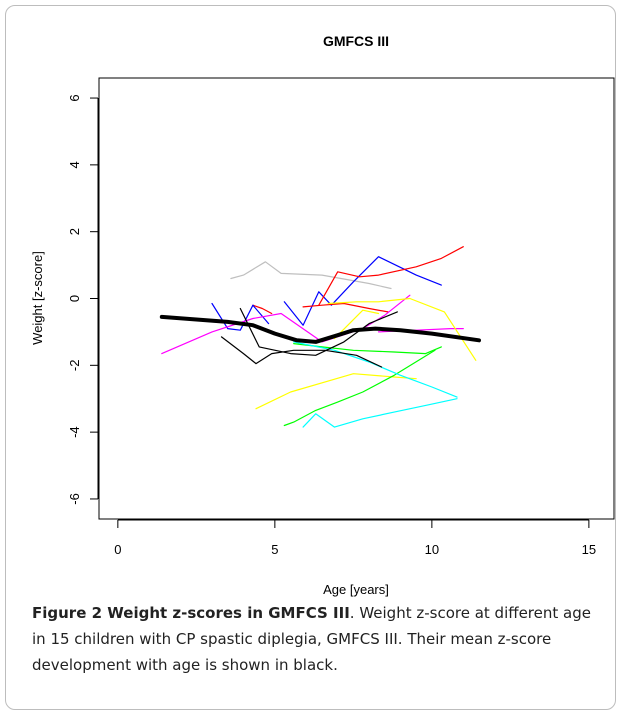  I want to click on x-tick-label: 0, so click(117, 549).